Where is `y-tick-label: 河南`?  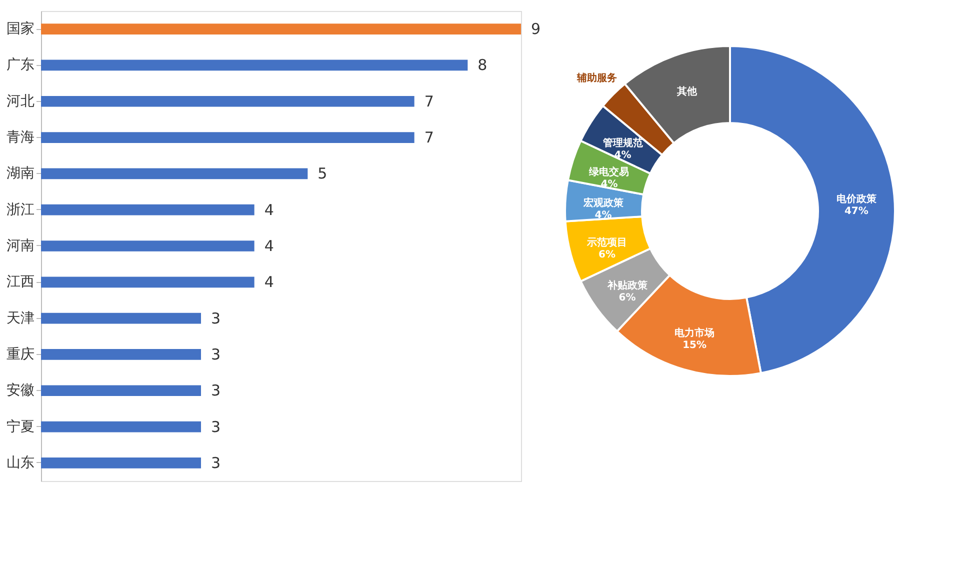
y-tick-label: 河南 is located at coordinates (20, 246).